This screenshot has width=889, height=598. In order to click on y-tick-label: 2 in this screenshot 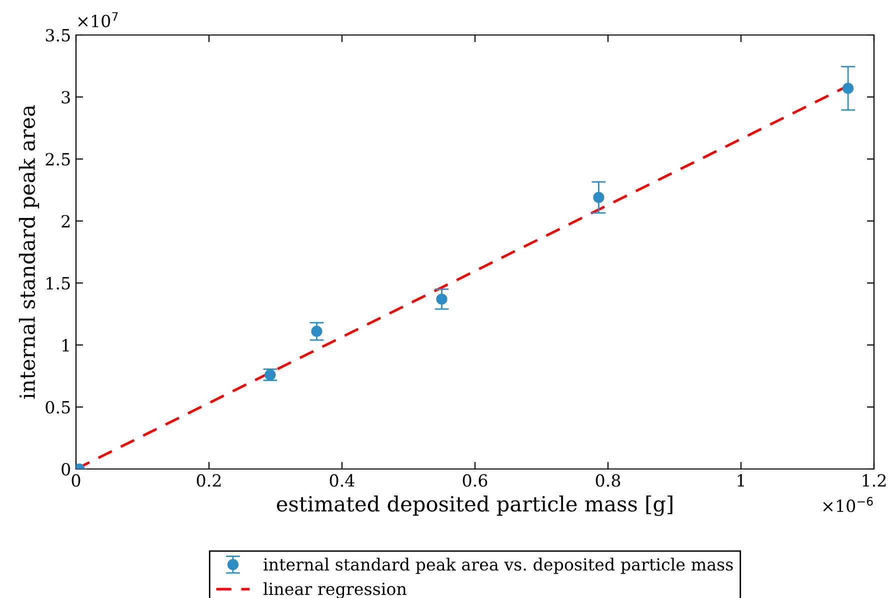, I will do `click(66, 221)`.